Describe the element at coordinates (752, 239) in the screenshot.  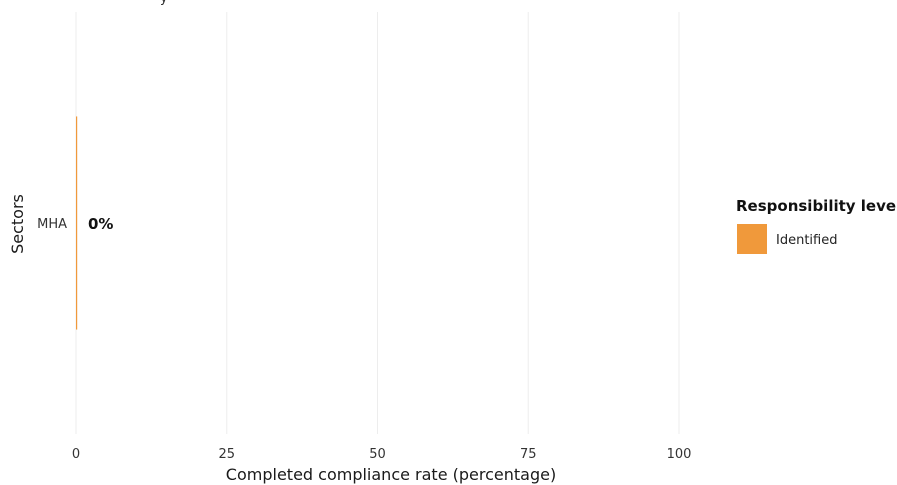
I see `legend-swatch-identified` at that location.